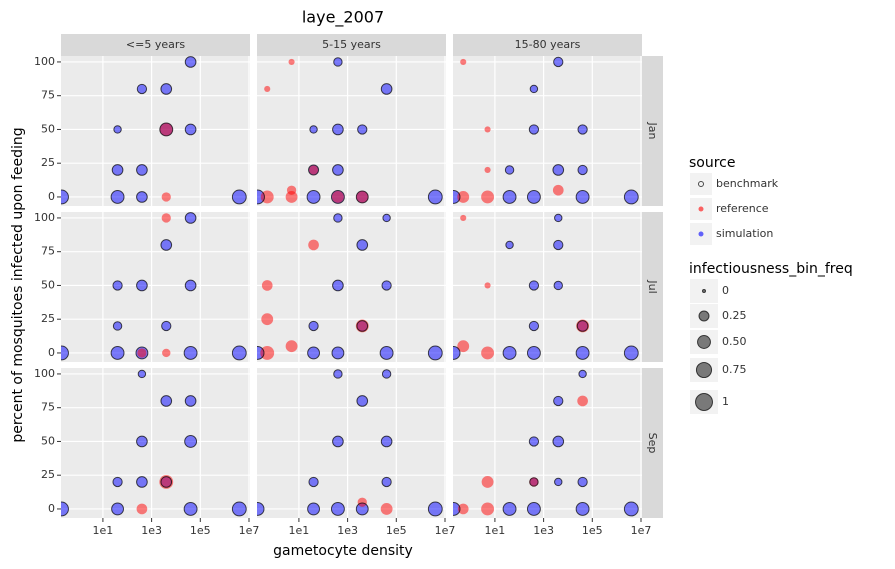 The height and width of the screenshot is (569, 895). I want to click on x-tick-label: 1e1, so click(495, 530).